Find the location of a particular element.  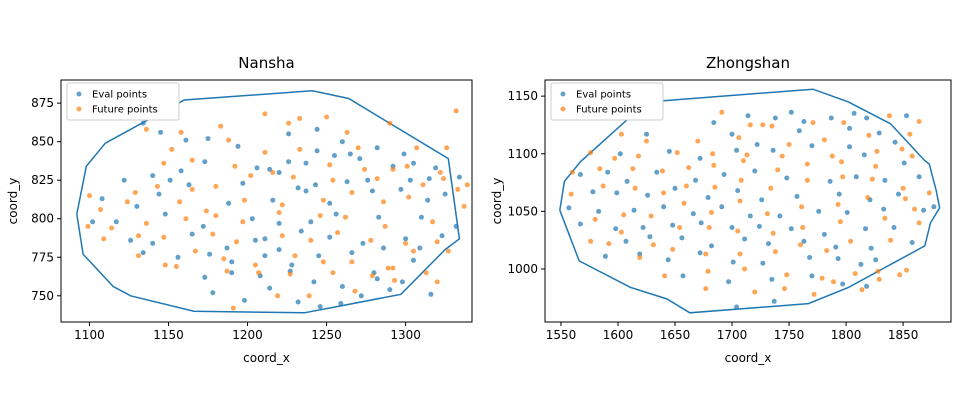

y-tick-label: 850 is located at coordinates (42, 142).